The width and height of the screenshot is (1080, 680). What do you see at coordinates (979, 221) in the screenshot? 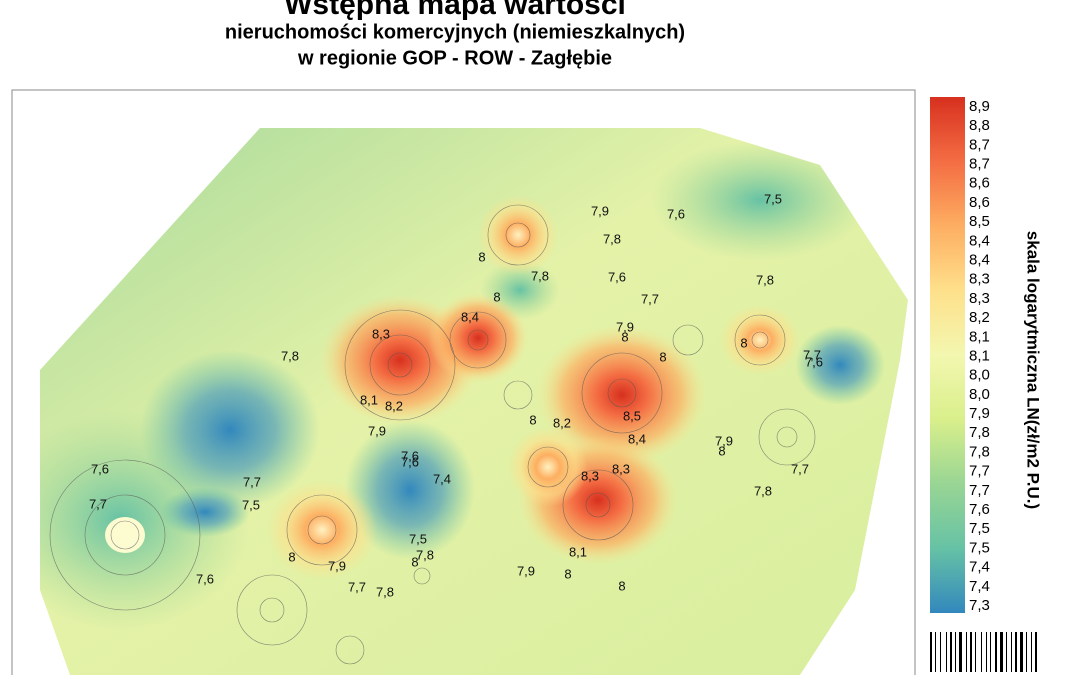
I see `colorbar-label: 8,5` at bounding box center [979, 221].